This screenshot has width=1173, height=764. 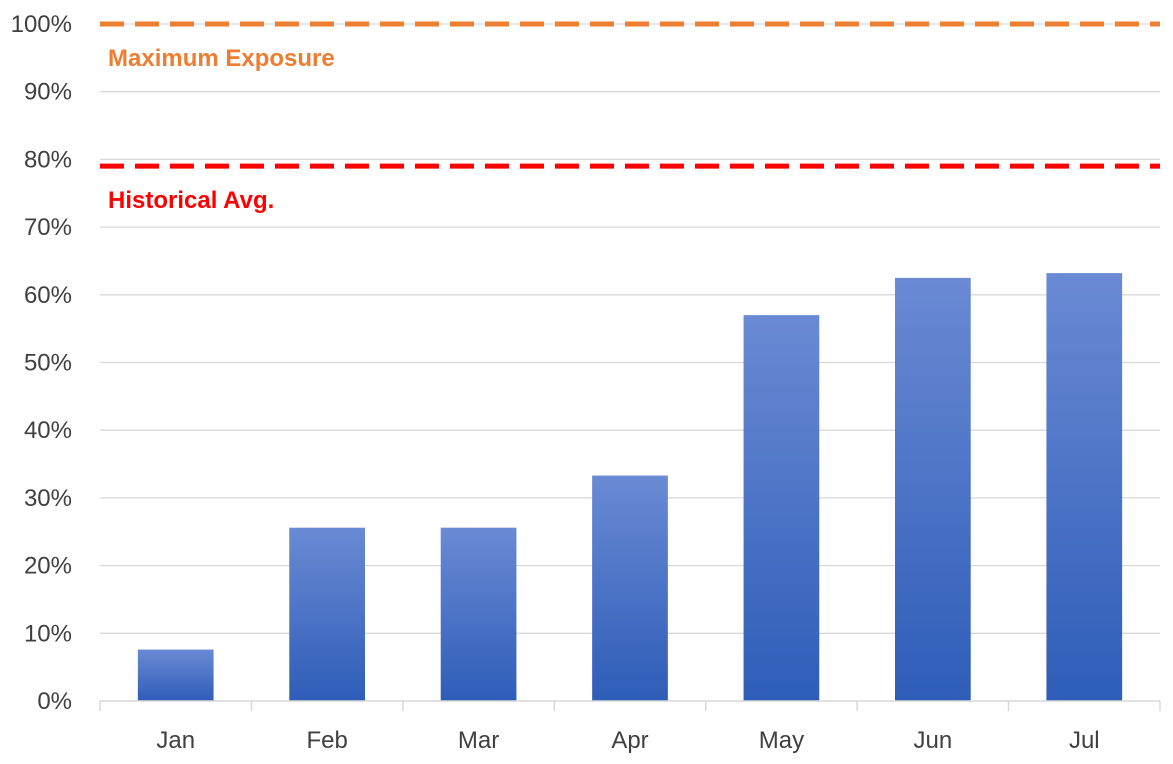 I want to click on y-tick-label: 20%, so click(x=48, y=566).